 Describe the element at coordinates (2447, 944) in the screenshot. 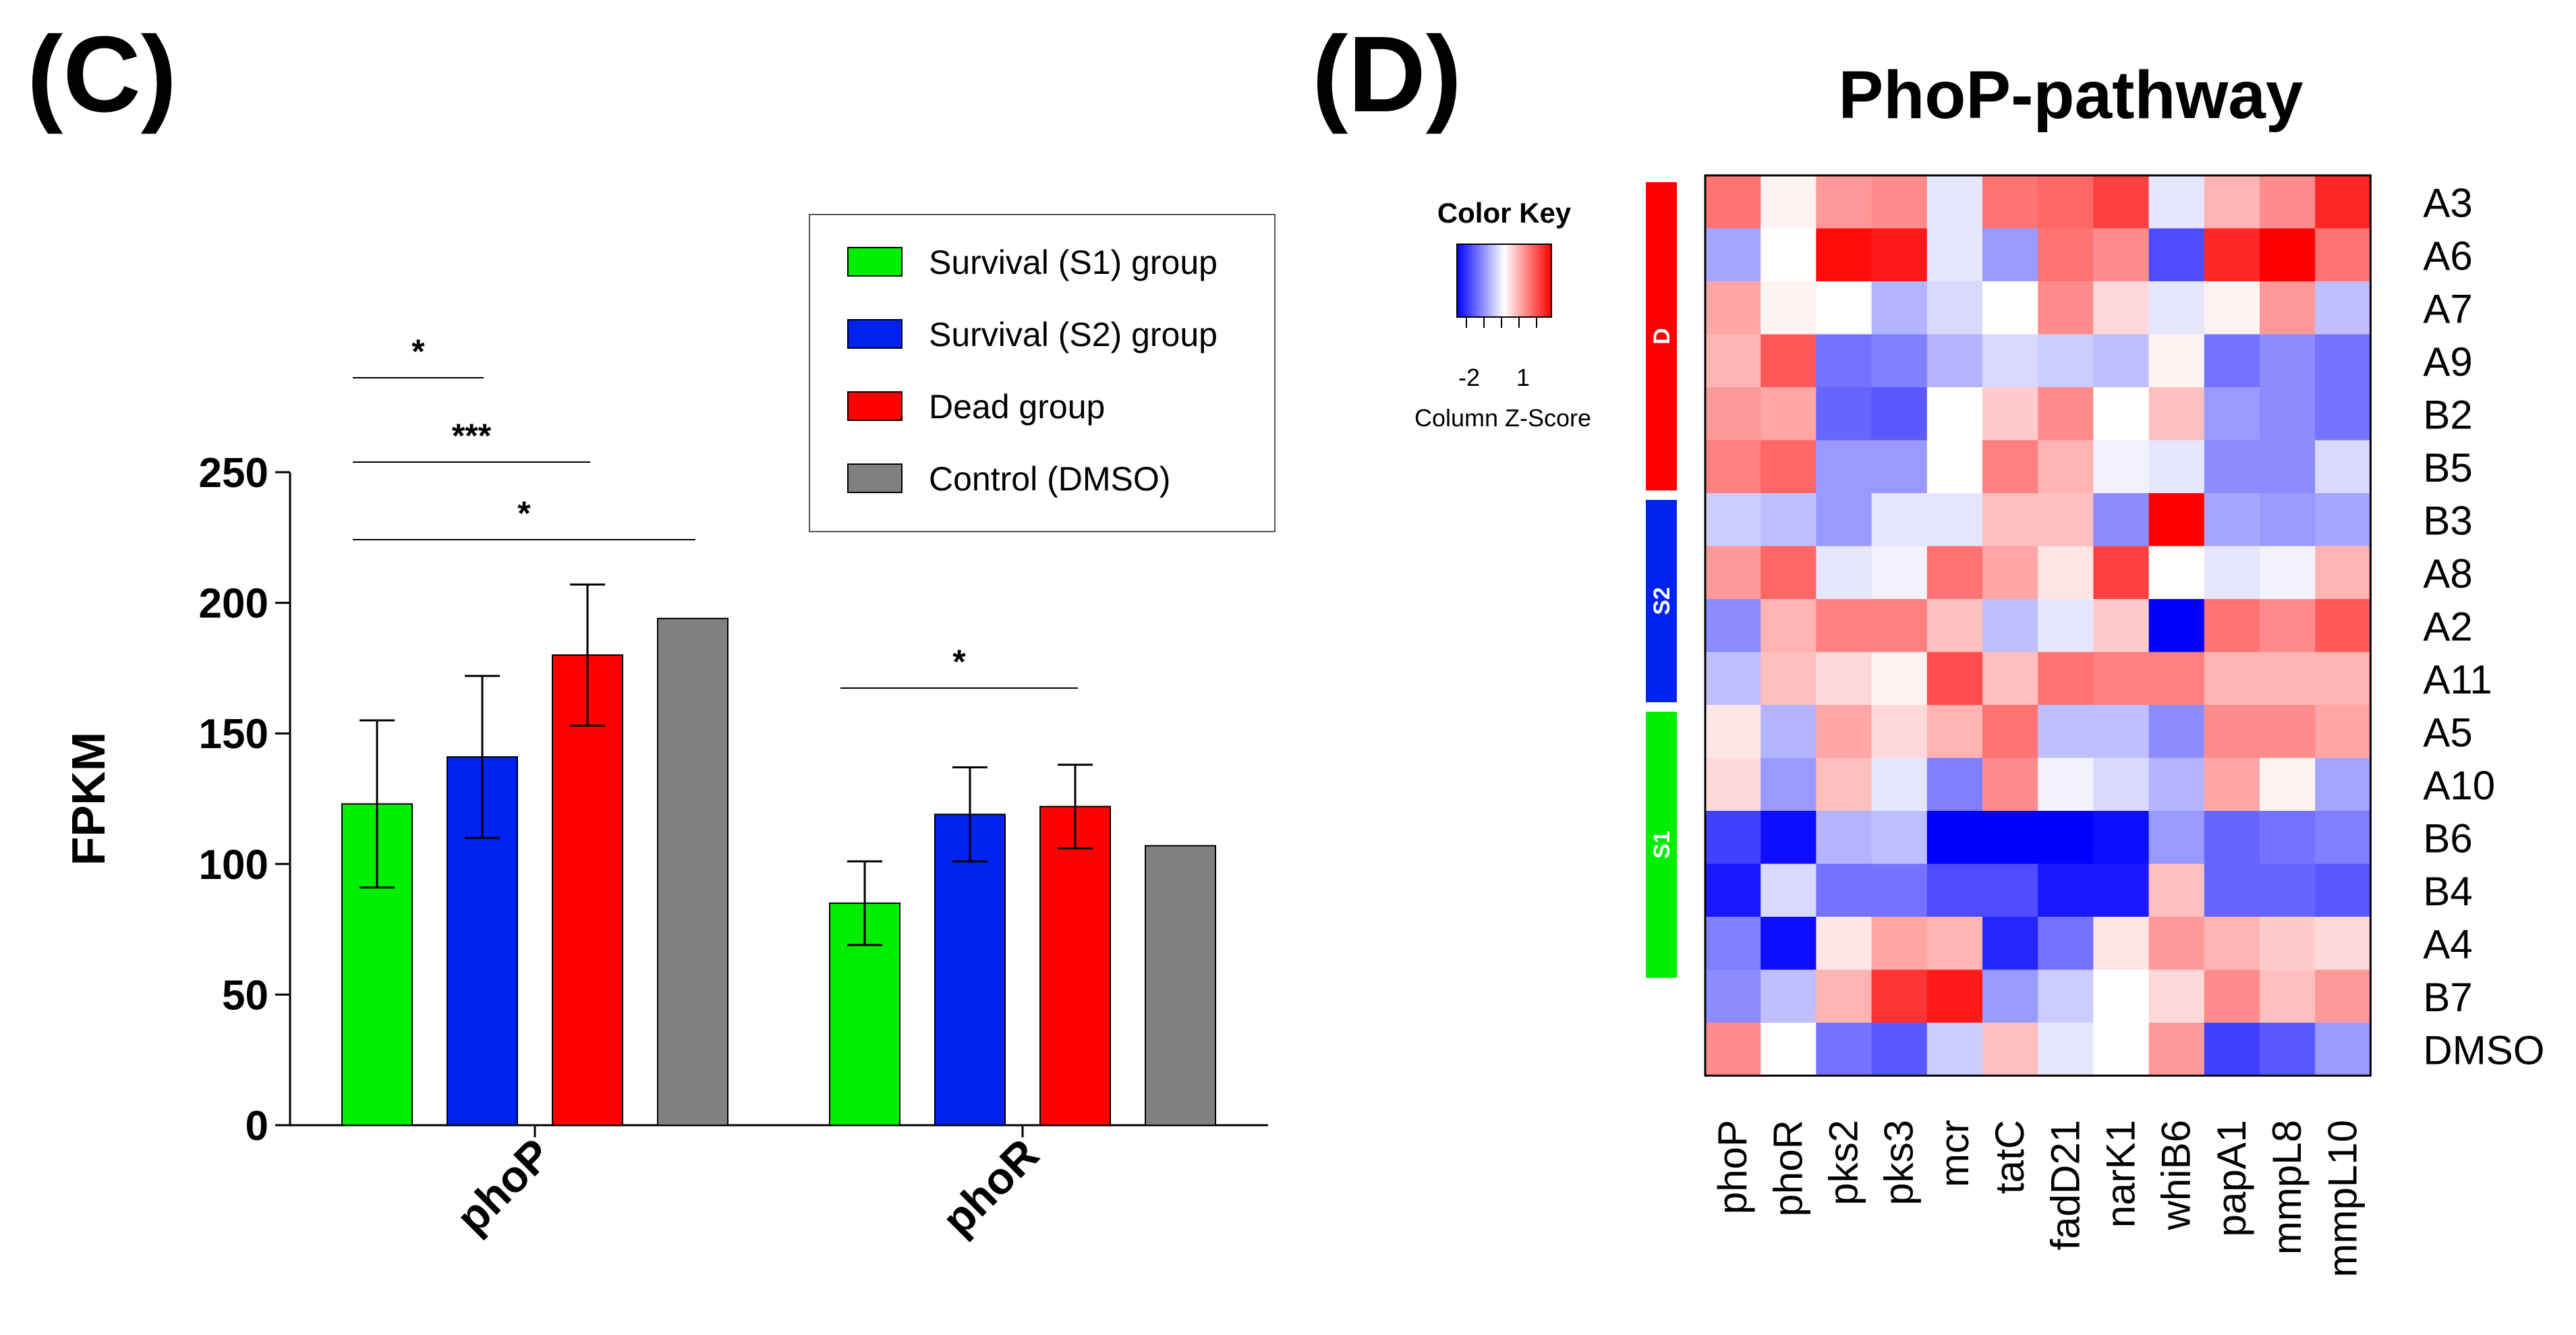

I see `row-label-A4: A4` at that location.